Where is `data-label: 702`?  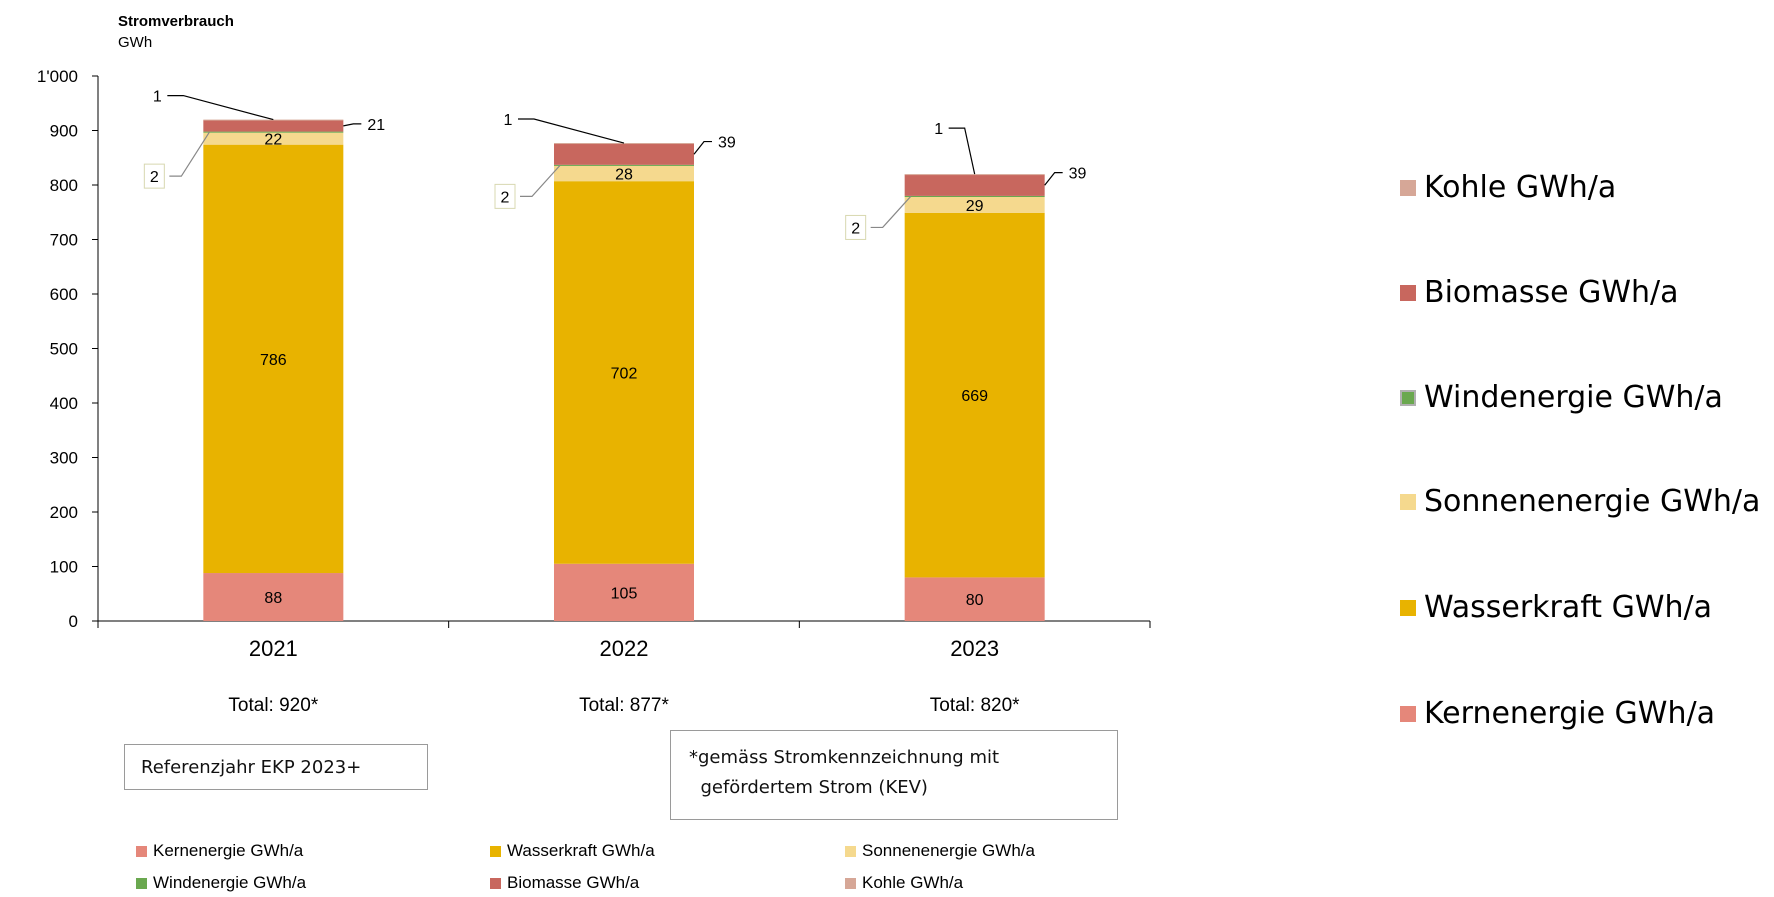 data-label: 702 is located at coordinates (624, 373).